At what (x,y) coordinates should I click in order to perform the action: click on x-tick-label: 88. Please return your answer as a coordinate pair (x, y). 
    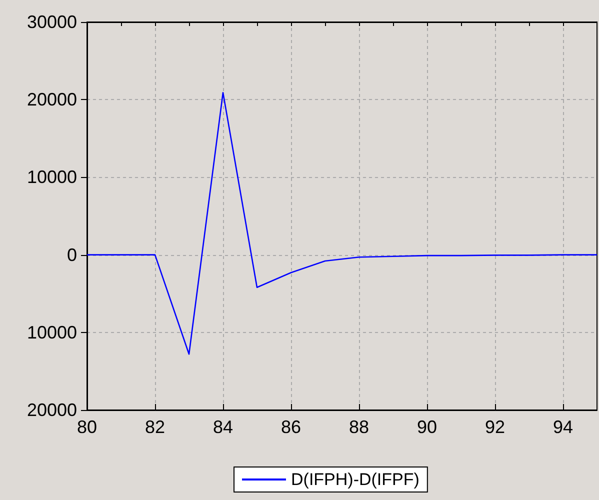
    Looking at the image, I should click on (359, 427).